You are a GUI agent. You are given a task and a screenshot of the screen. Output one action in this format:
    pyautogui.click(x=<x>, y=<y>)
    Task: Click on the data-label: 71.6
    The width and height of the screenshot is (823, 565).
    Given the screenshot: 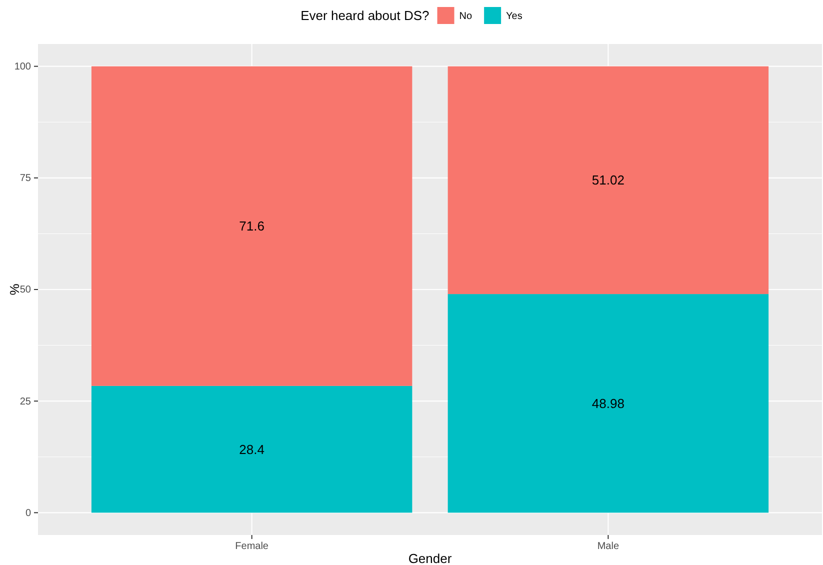 What is the action you would take?
    pyautogui.click(x=251, y=226)
    